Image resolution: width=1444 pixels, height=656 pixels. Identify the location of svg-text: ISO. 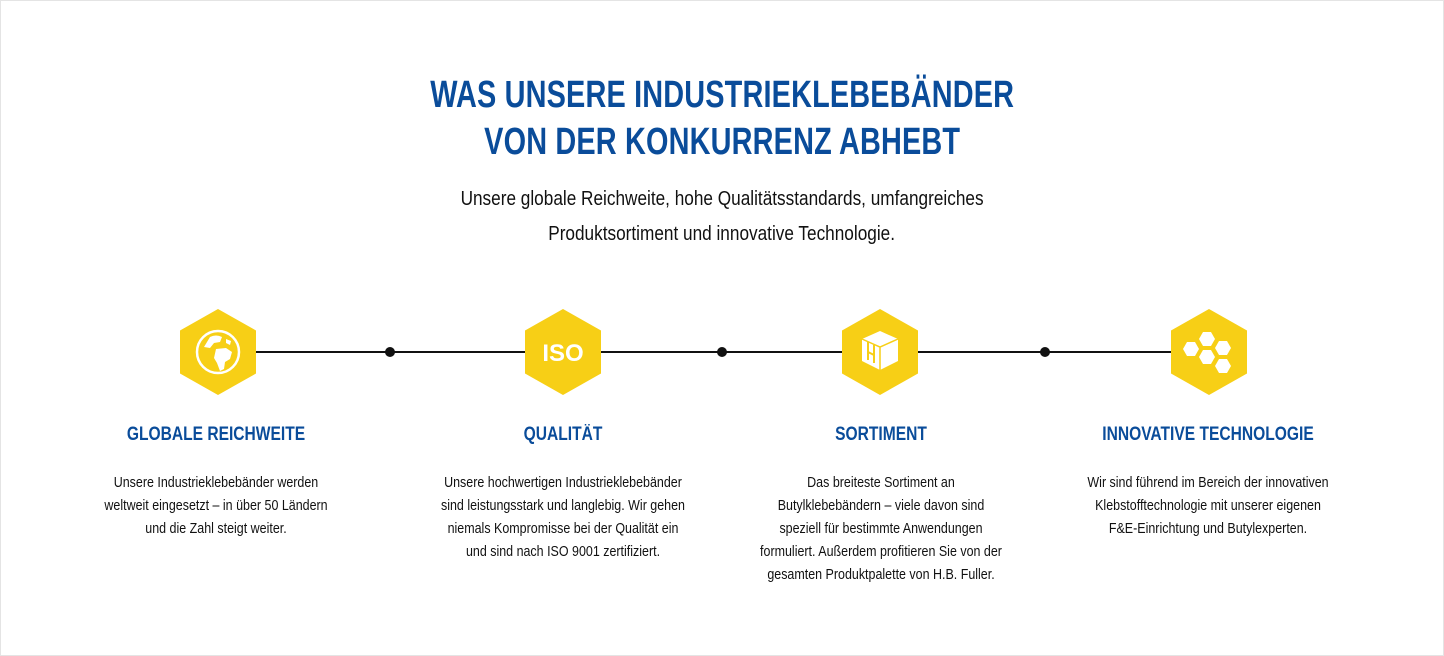
(562, 353).